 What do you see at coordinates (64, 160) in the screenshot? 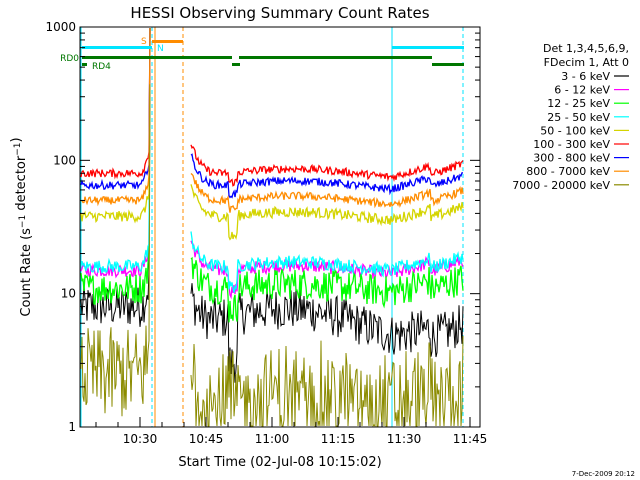
I see `y-tick-label: 100` at bounding box center [64, 160].